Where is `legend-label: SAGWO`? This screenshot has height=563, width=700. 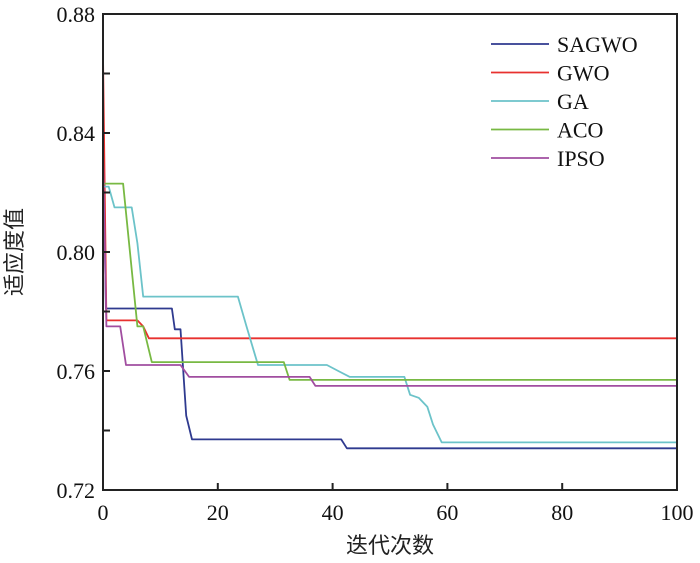
legend-label: SAGWO is located at coordinates (597, 44).